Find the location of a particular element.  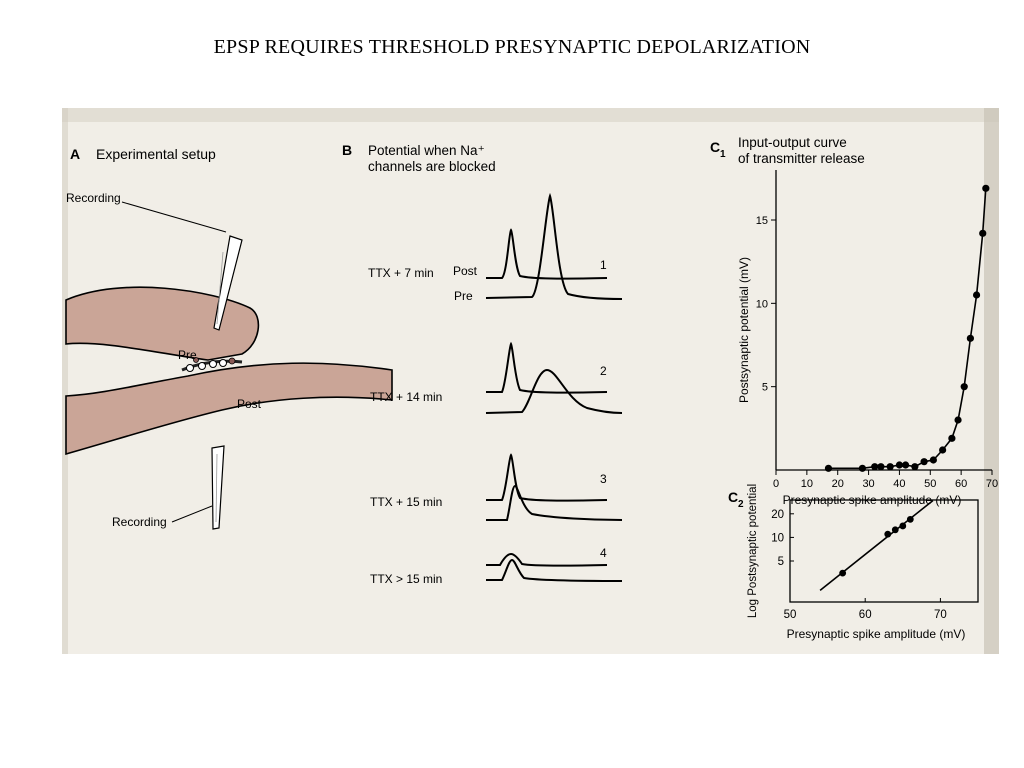

c2-fit-line is located at coordinates (876, 545).